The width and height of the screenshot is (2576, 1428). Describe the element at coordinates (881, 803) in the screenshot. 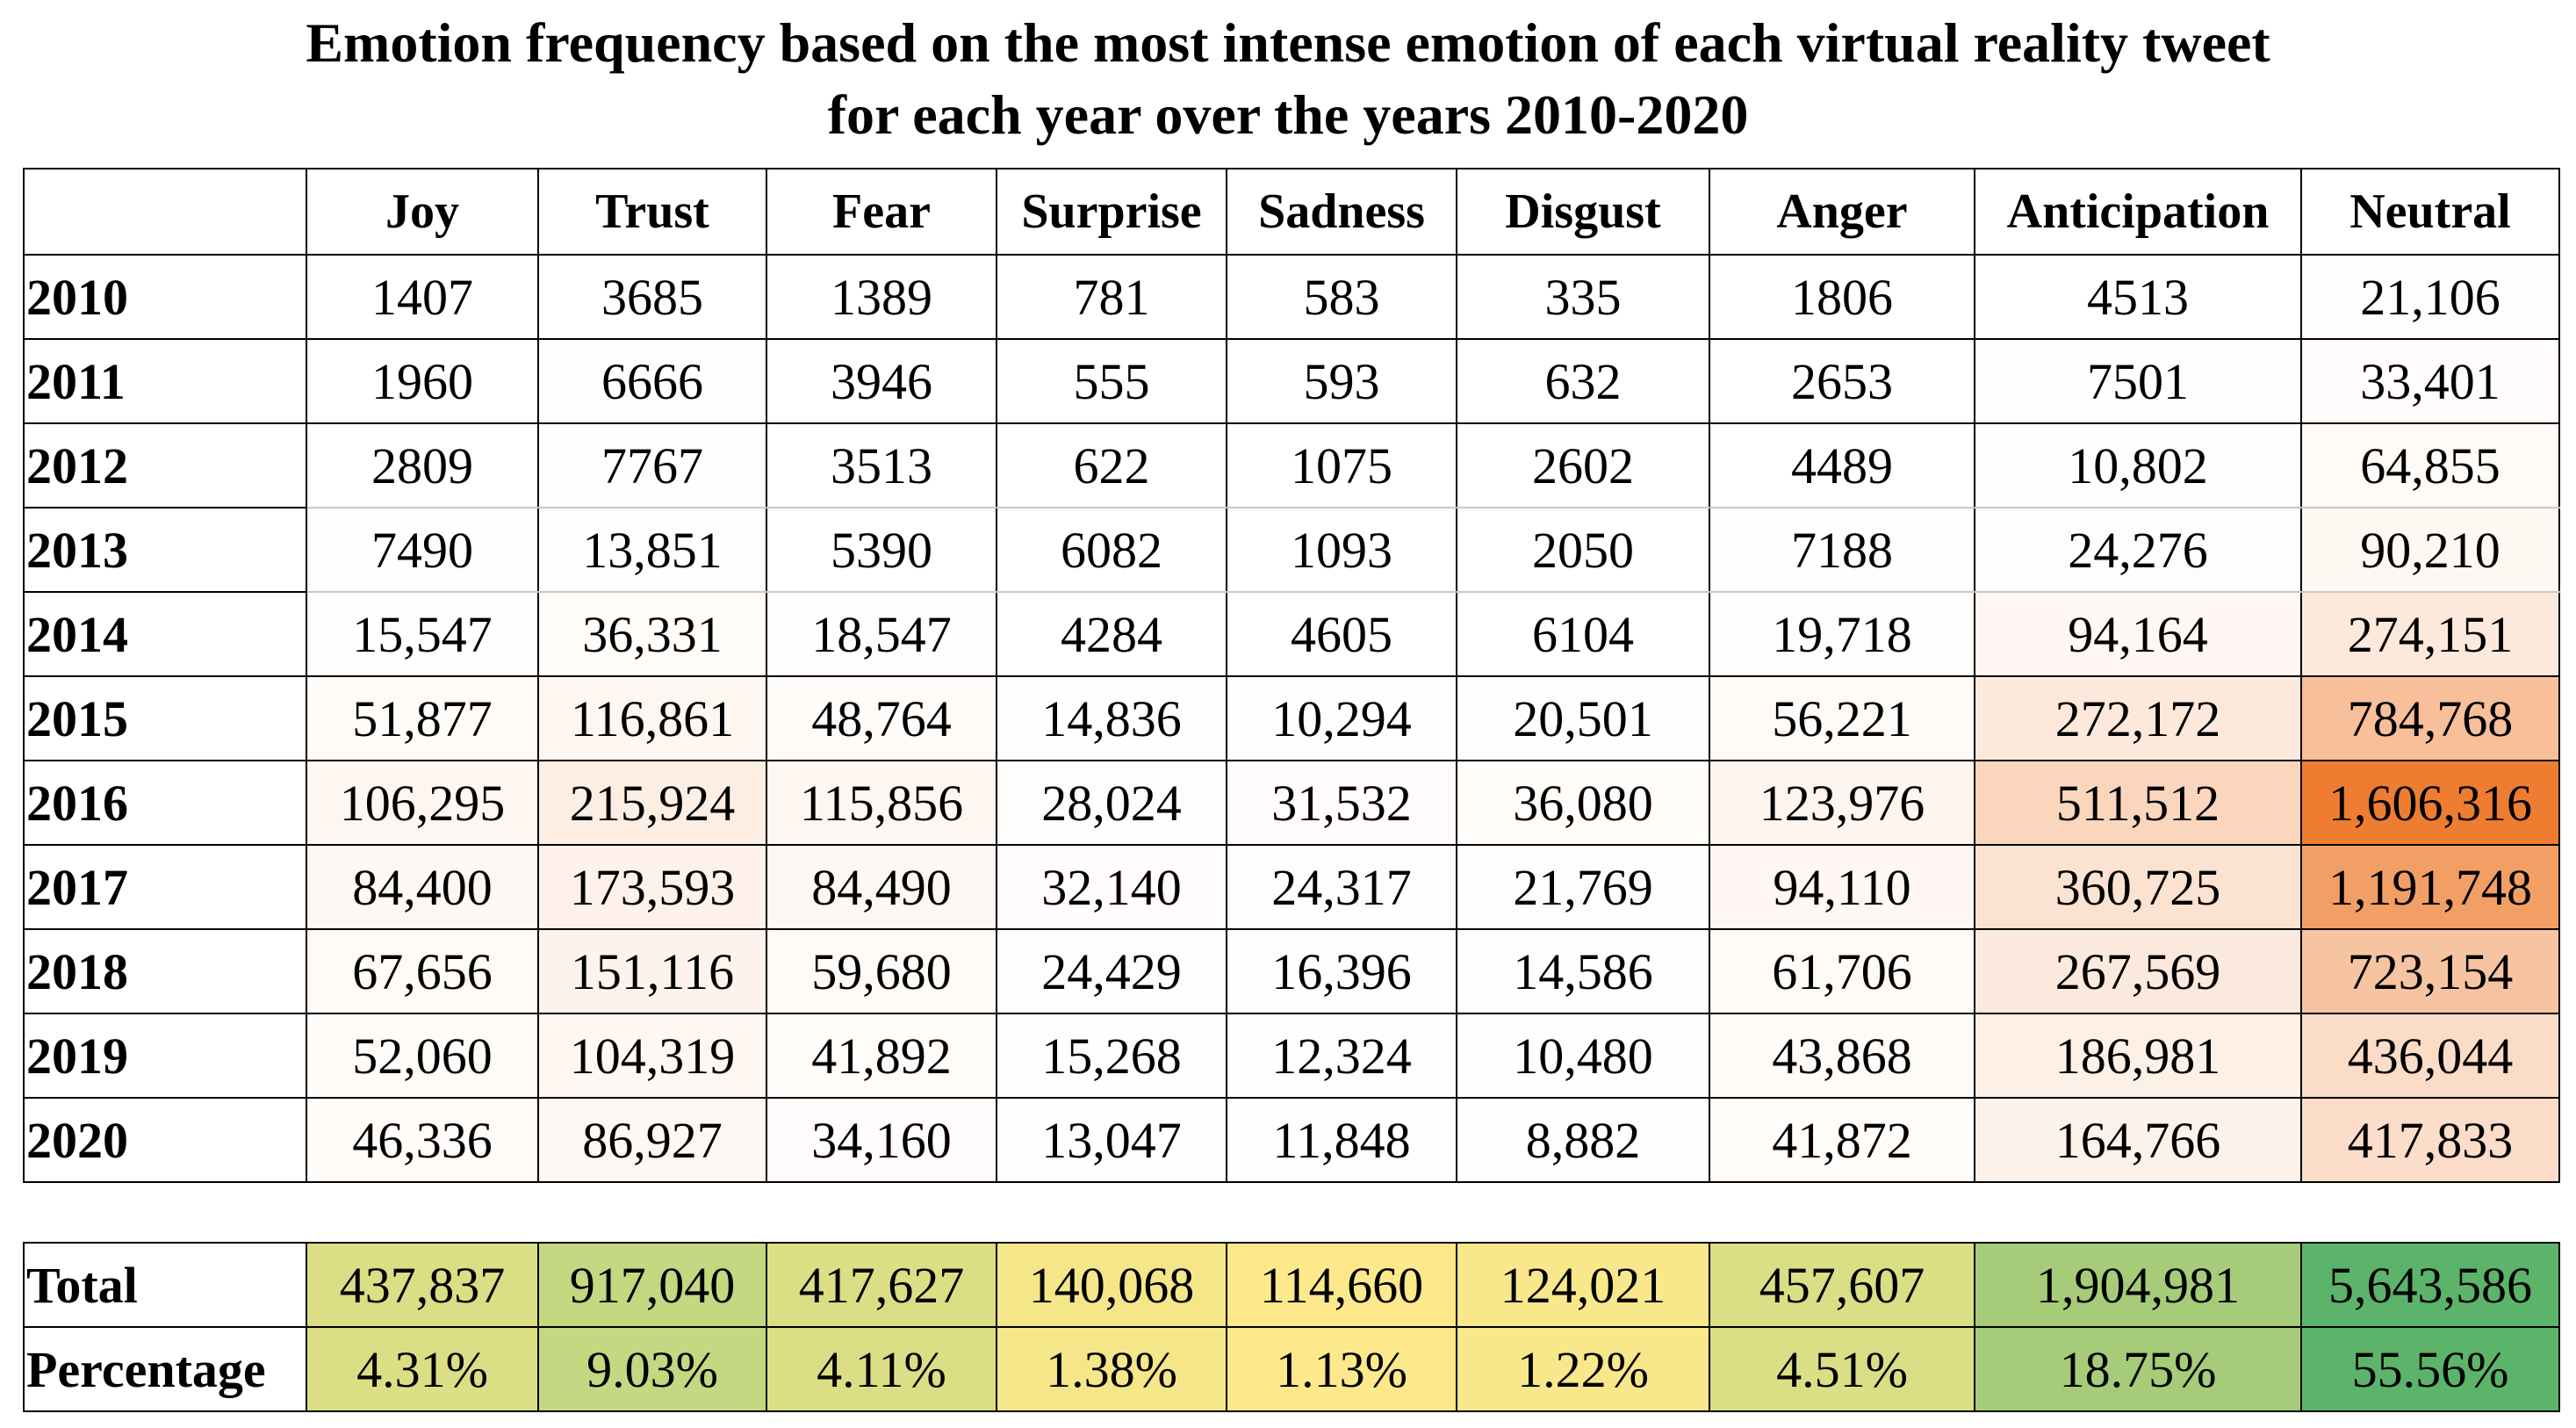

I see `cell-2016-fear: 115,856` at that location.